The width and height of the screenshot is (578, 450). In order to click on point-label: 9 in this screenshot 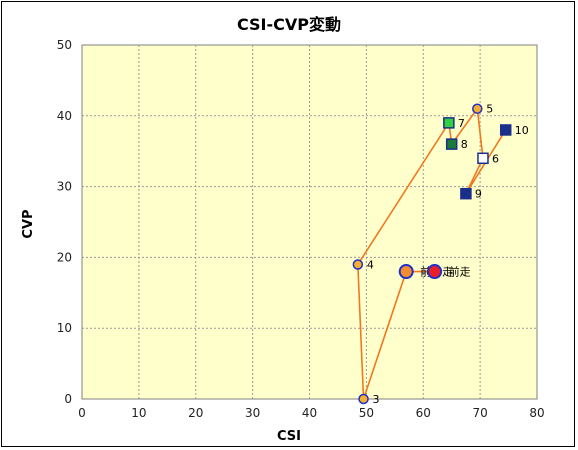, I will do `click(478, 194)`.